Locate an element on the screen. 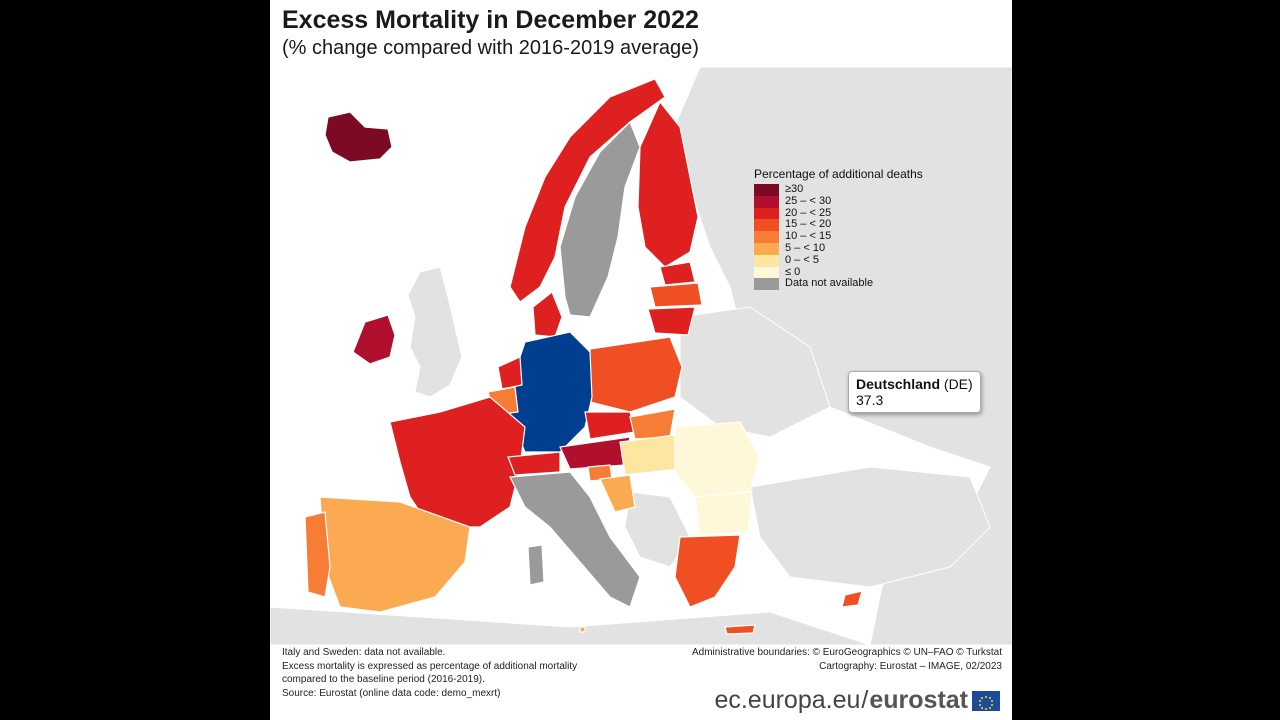  greece-shape is located at coordinates (707, 571).